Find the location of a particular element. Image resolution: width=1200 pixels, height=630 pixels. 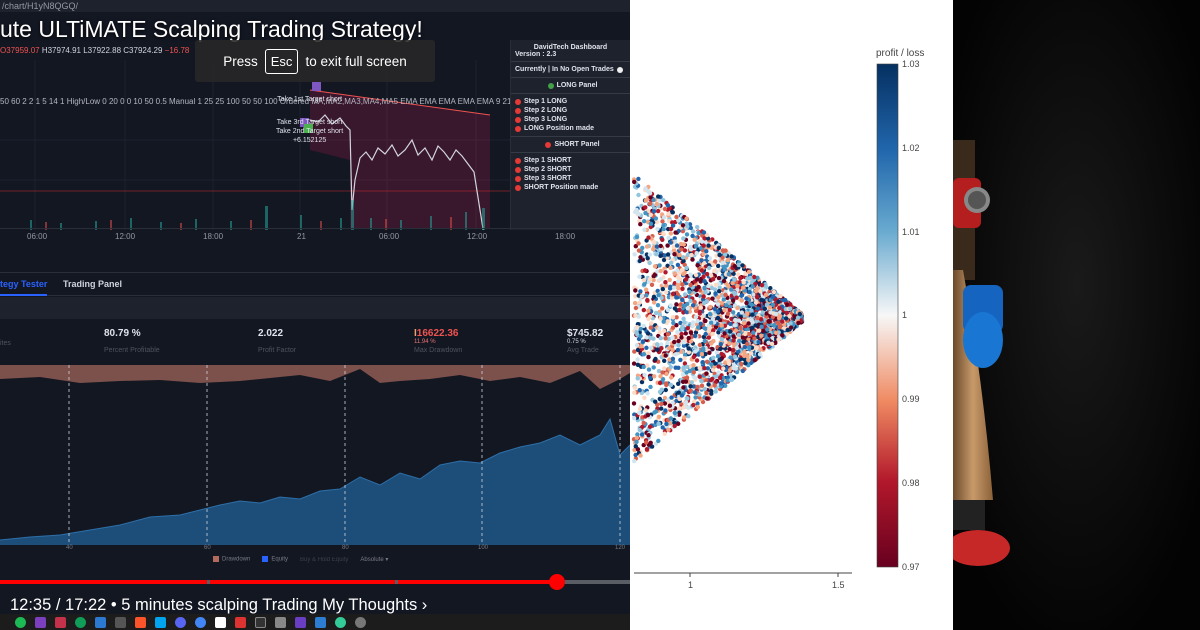

brave-icon is located at coordinates (140, 622).